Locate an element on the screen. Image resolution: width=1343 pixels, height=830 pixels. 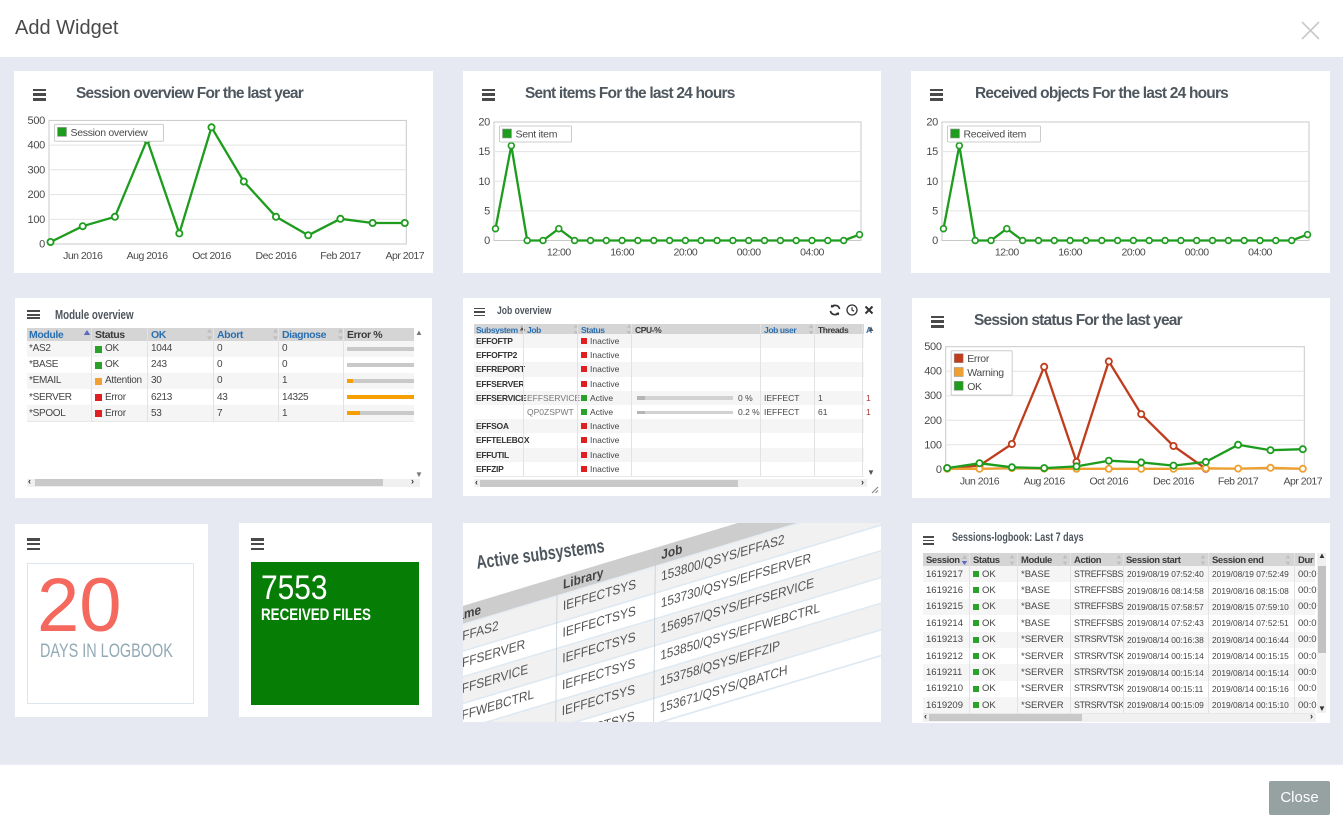
svg-text: OK is located at coordinates (974, 387).